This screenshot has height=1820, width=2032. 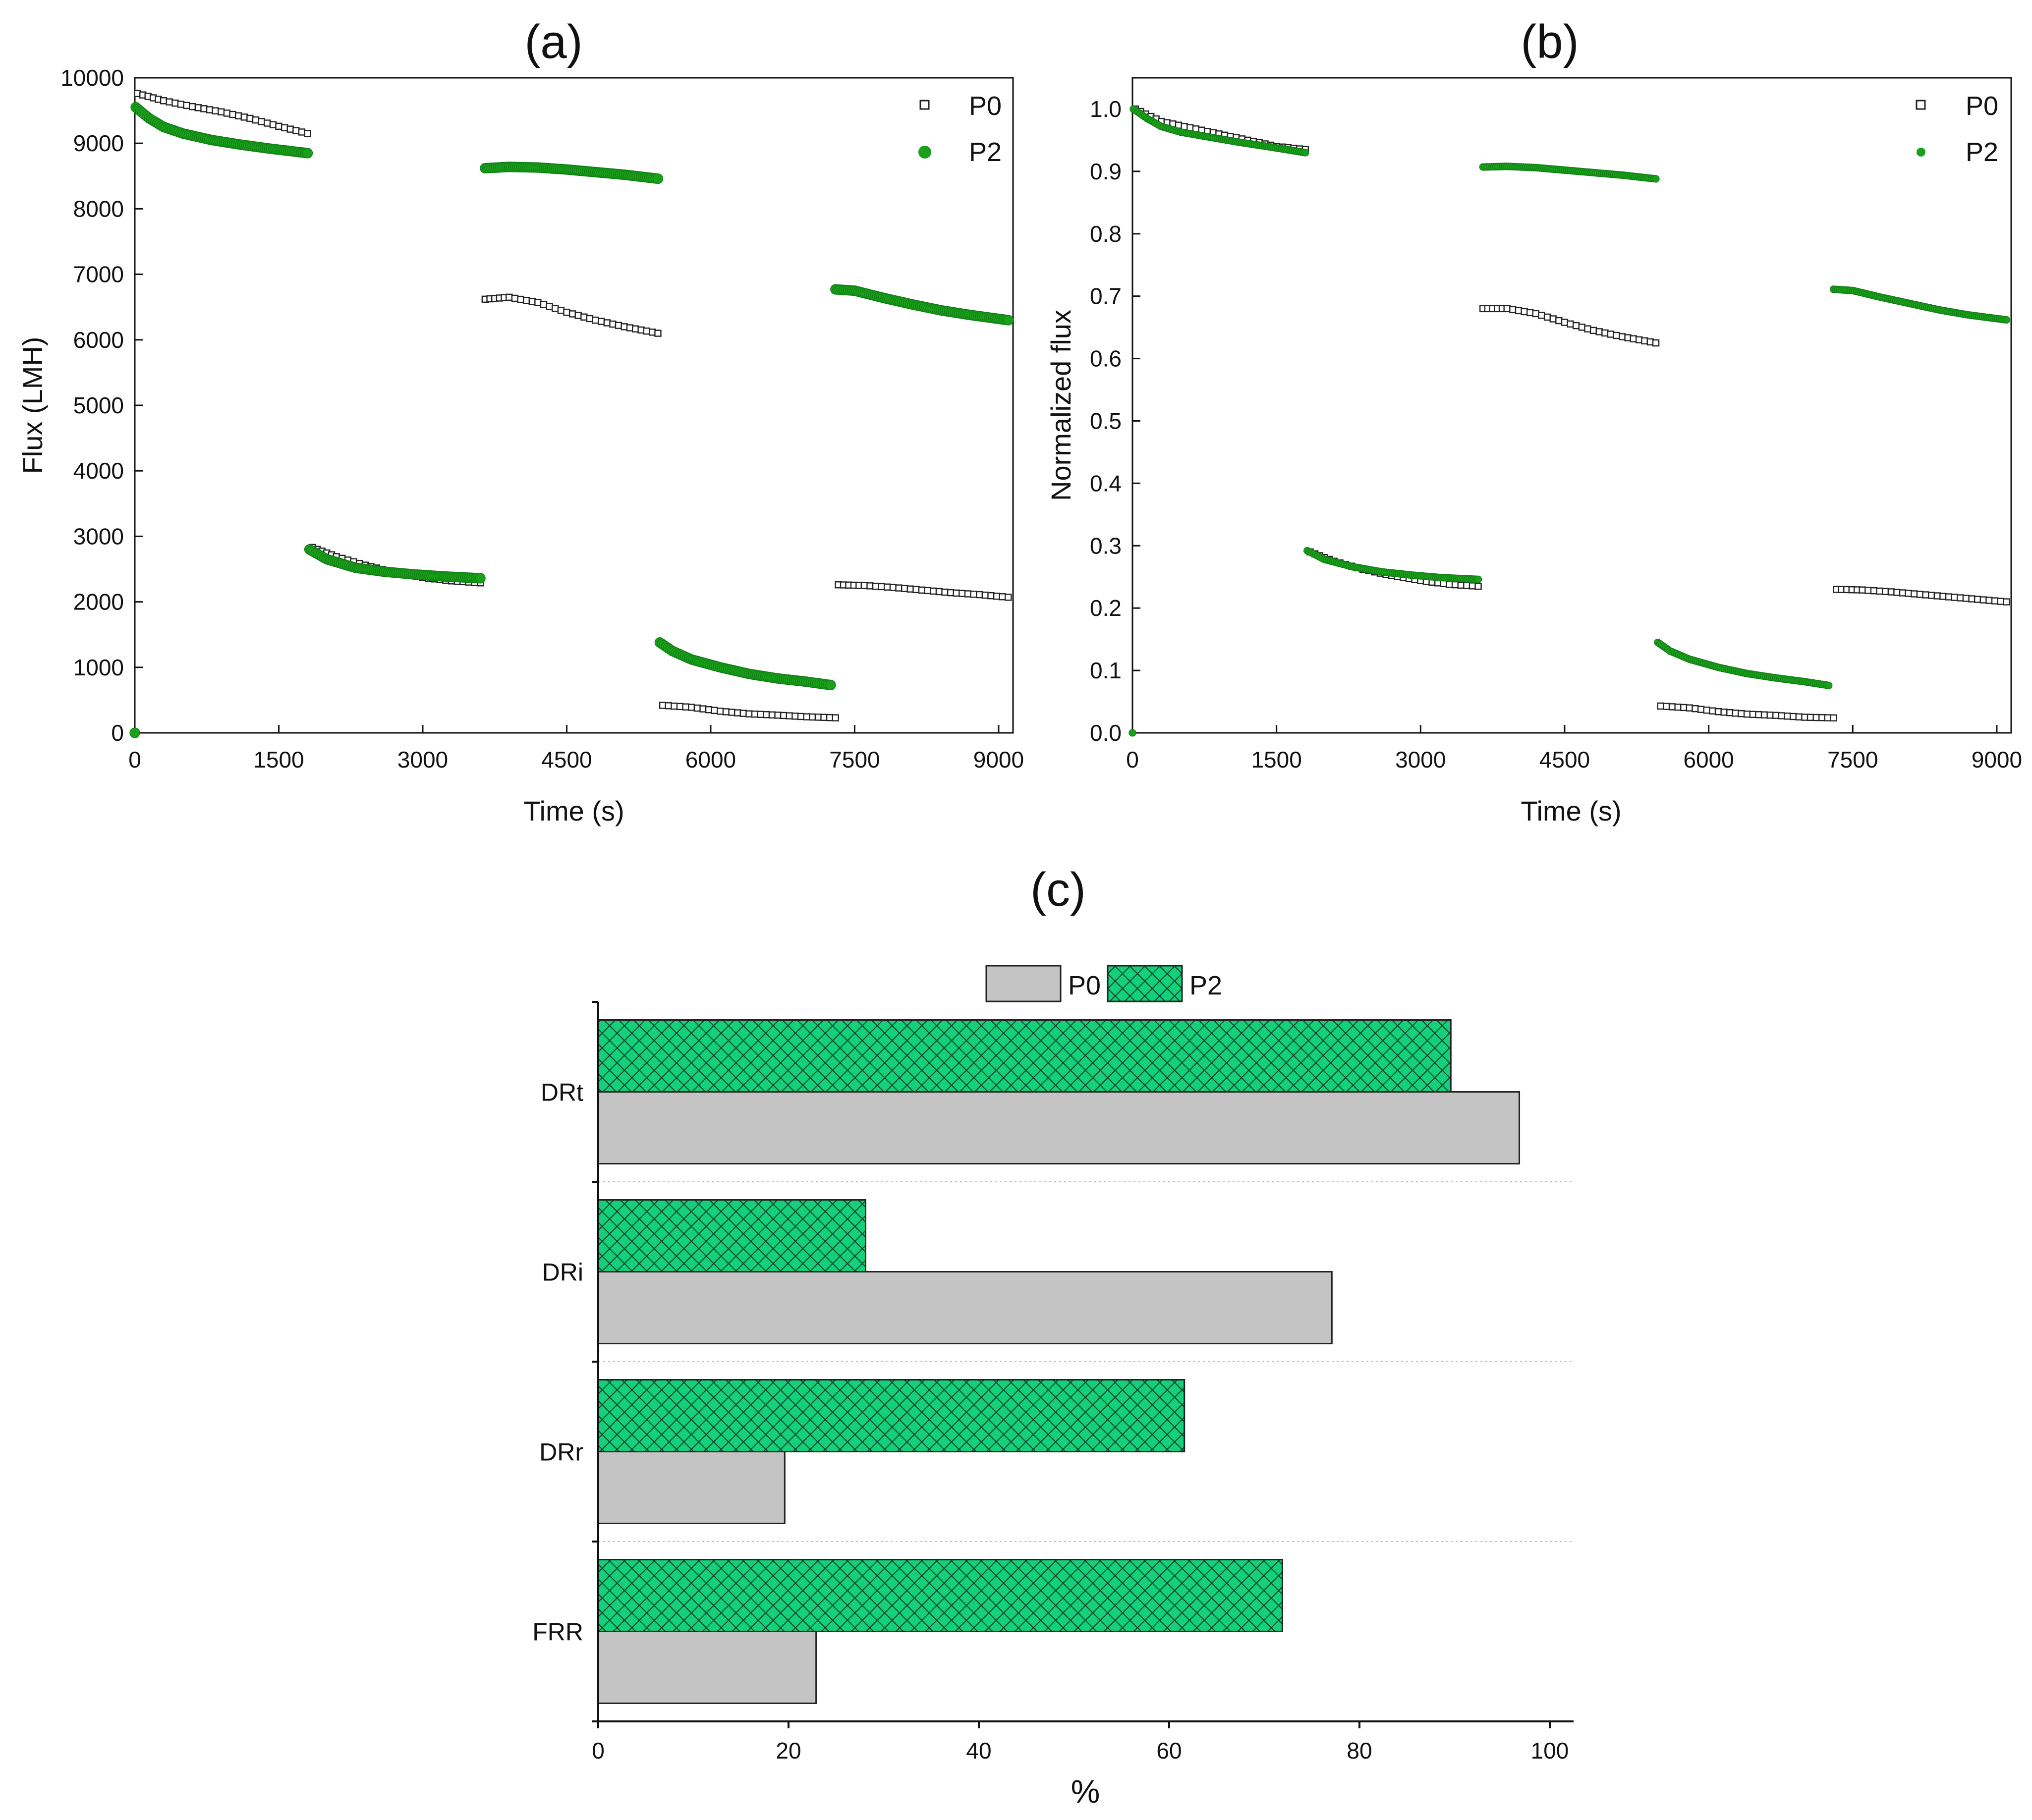 What do you see at coordinates (557, 1632) in the screenshot?
I see `category-label: FRR` at bounding box center [557, 1632].